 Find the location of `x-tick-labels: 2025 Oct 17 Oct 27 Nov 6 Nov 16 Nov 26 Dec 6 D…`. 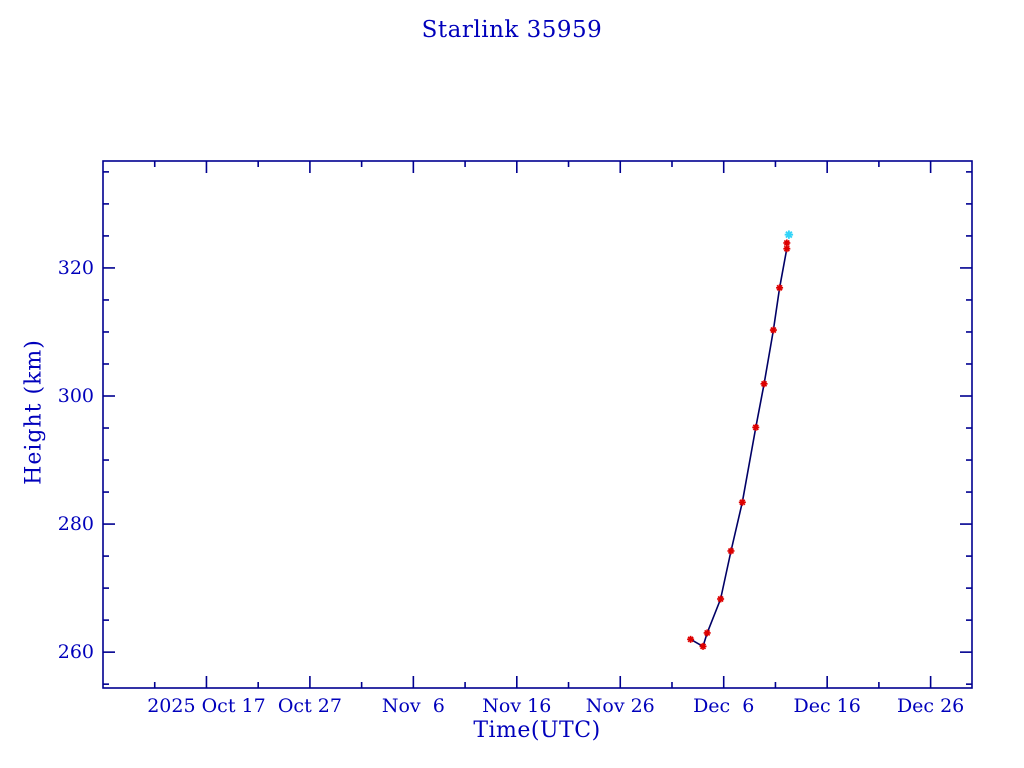

x-tick-labels: 2025 Oct 17 Oct 27 Nov 6 Nov 16 Nov 26 Dec 6 D… is located at coordinates (555, 706).